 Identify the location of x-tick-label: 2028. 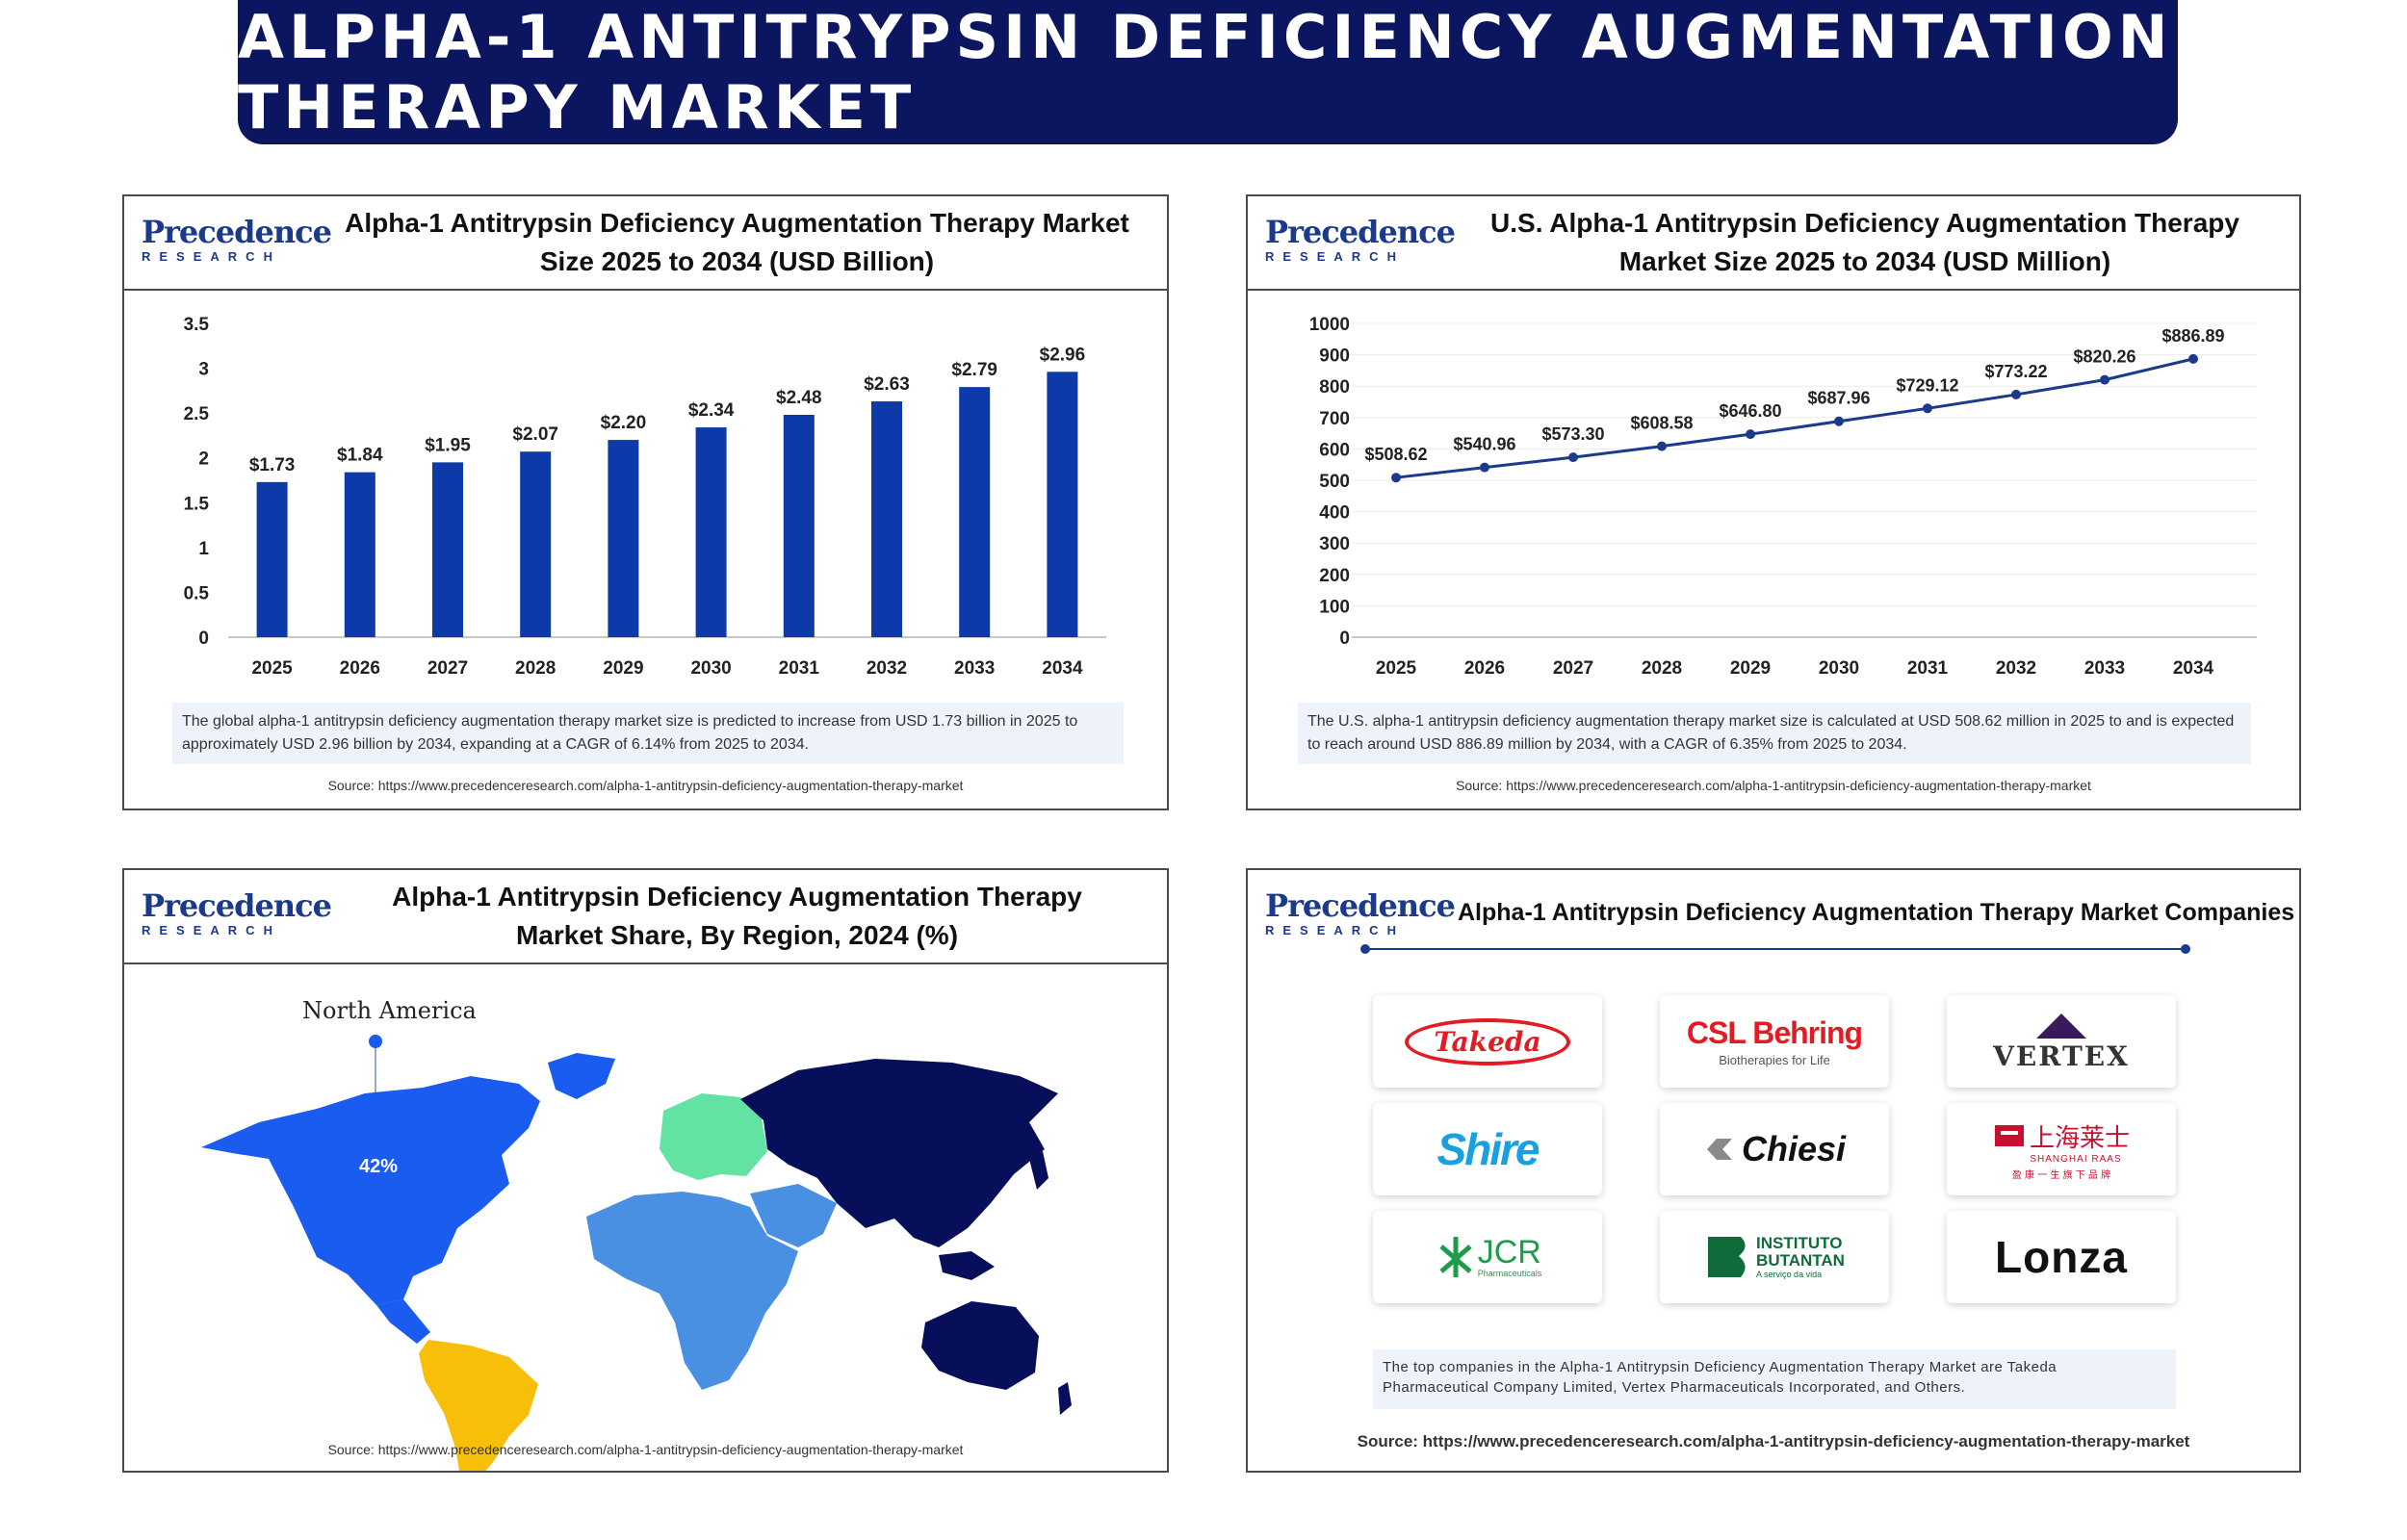
(535, 668).